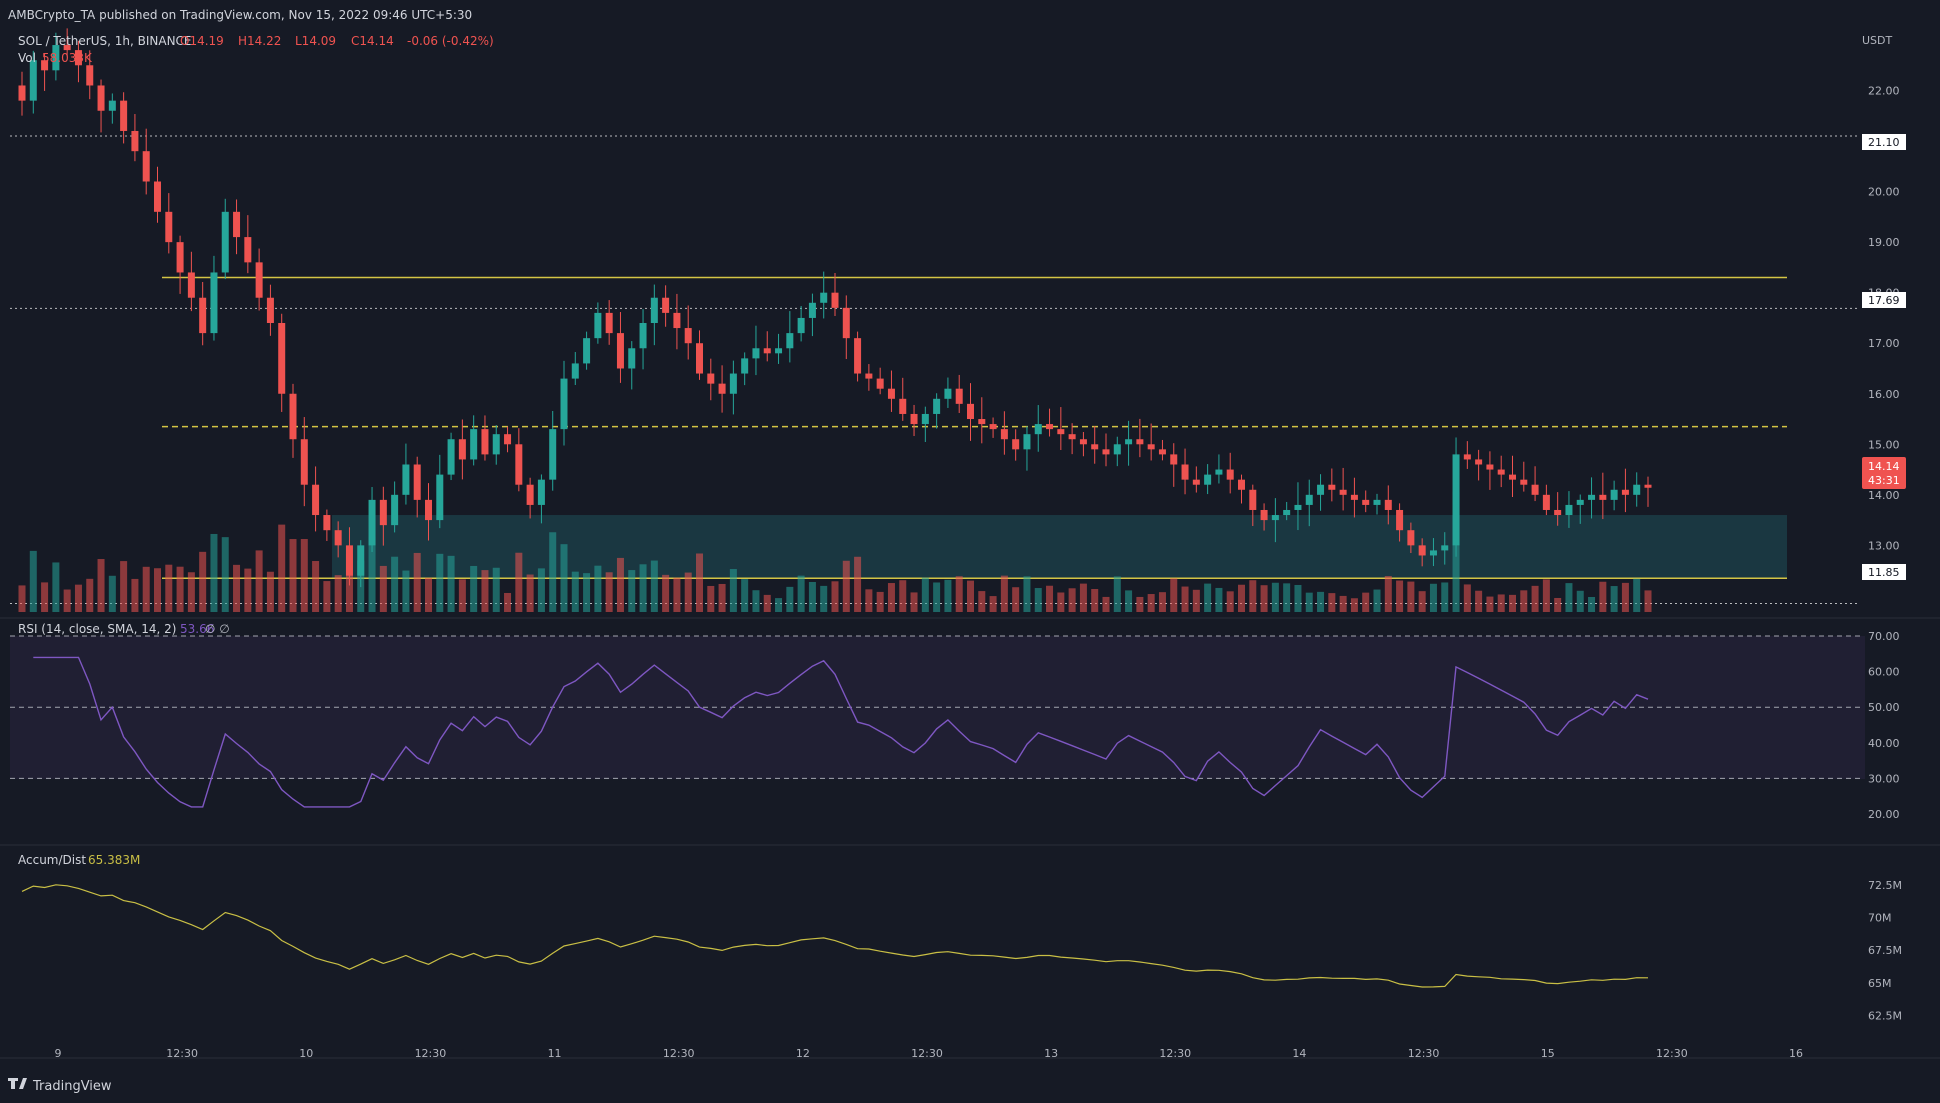 This screenshot has width=1940, height=1103. I want to click on last-price-tag, so click(1884, 473).